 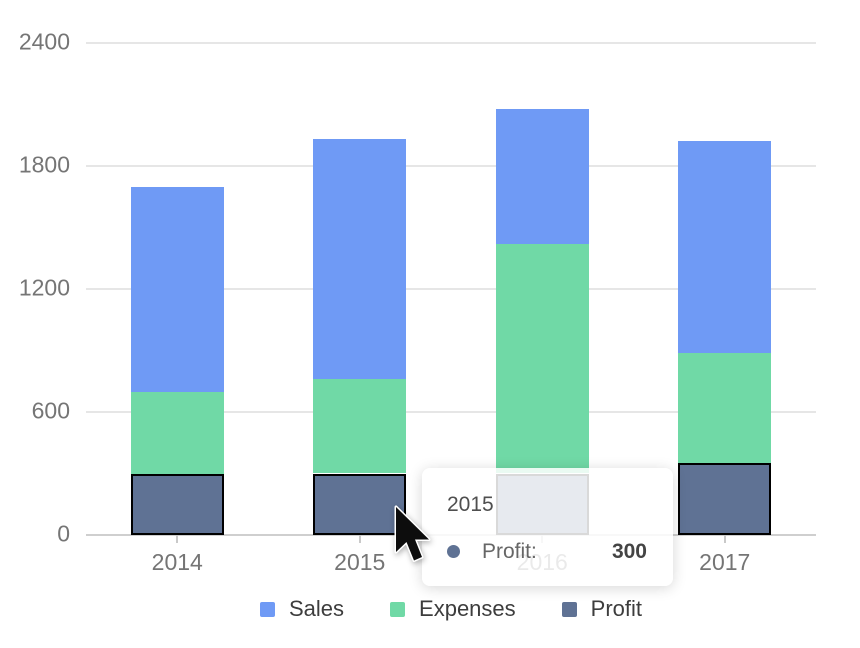 I want to click on legend-item-sales: Sales, so click(x=302, y=608).